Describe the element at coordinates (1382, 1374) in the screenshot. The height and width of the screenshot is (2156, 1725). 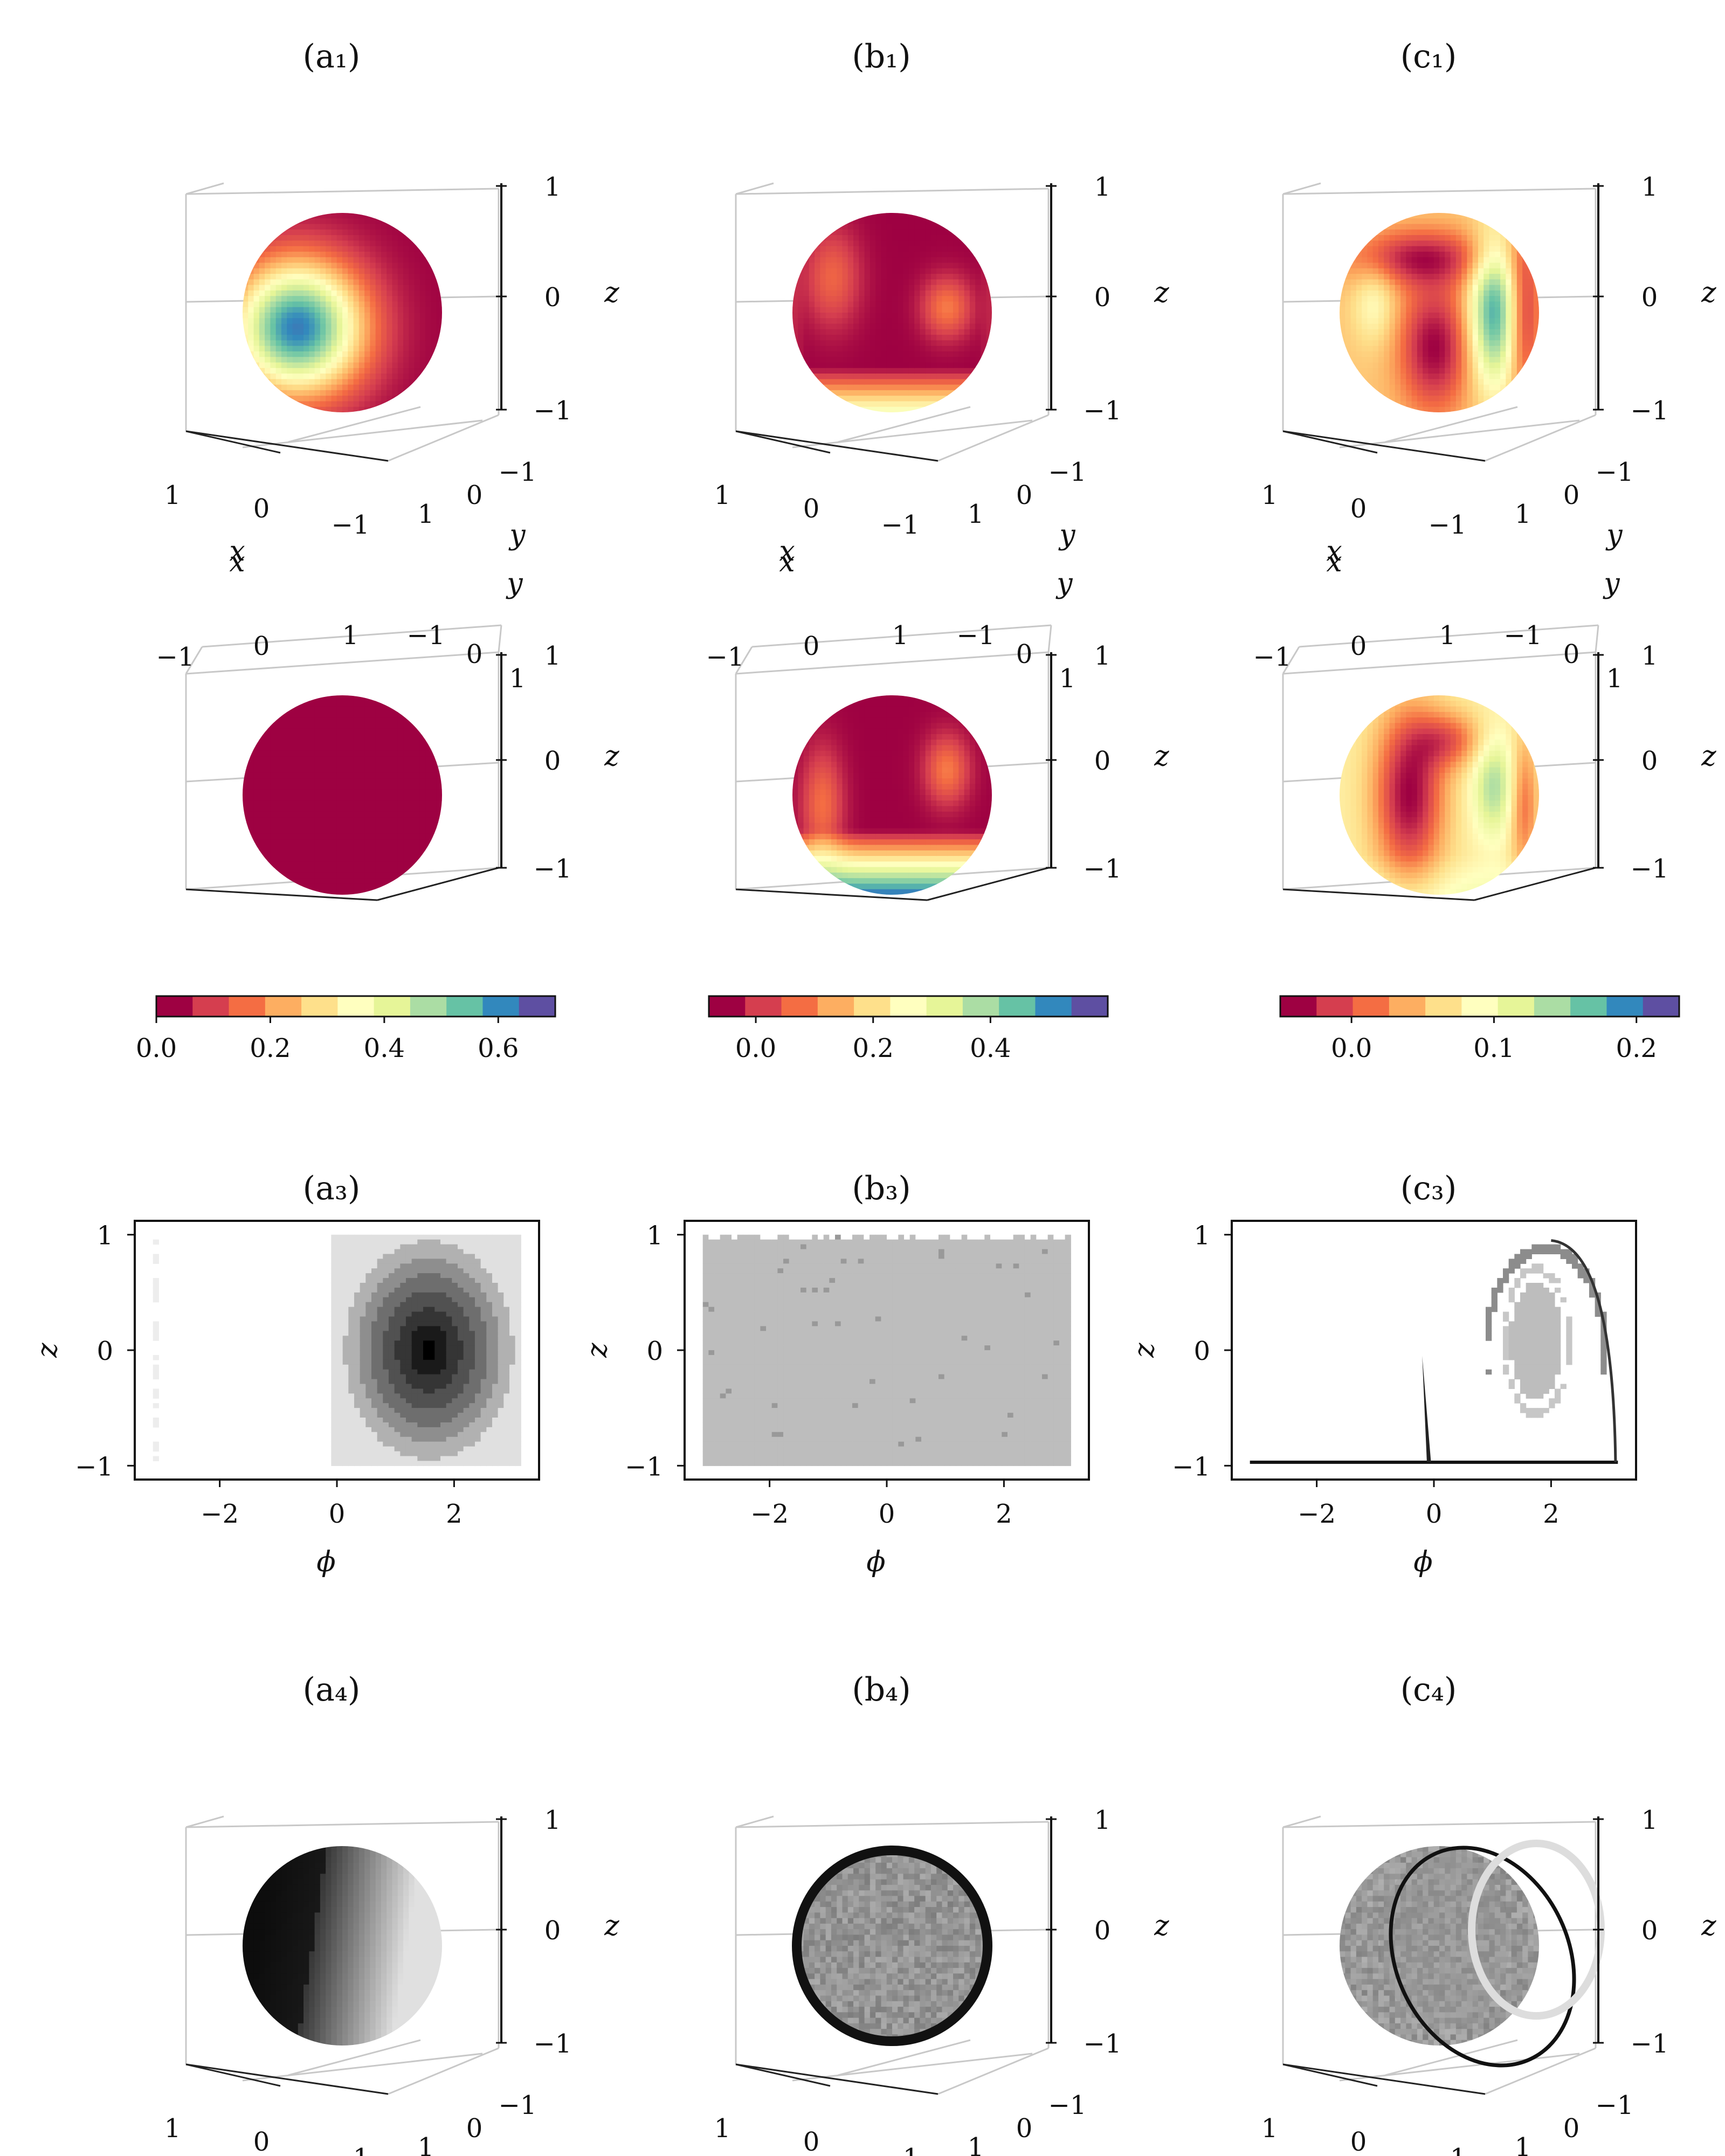
I see `panel-c3: (c₃) −2 0 2 ϕ 1 0 −1 z` at that location.